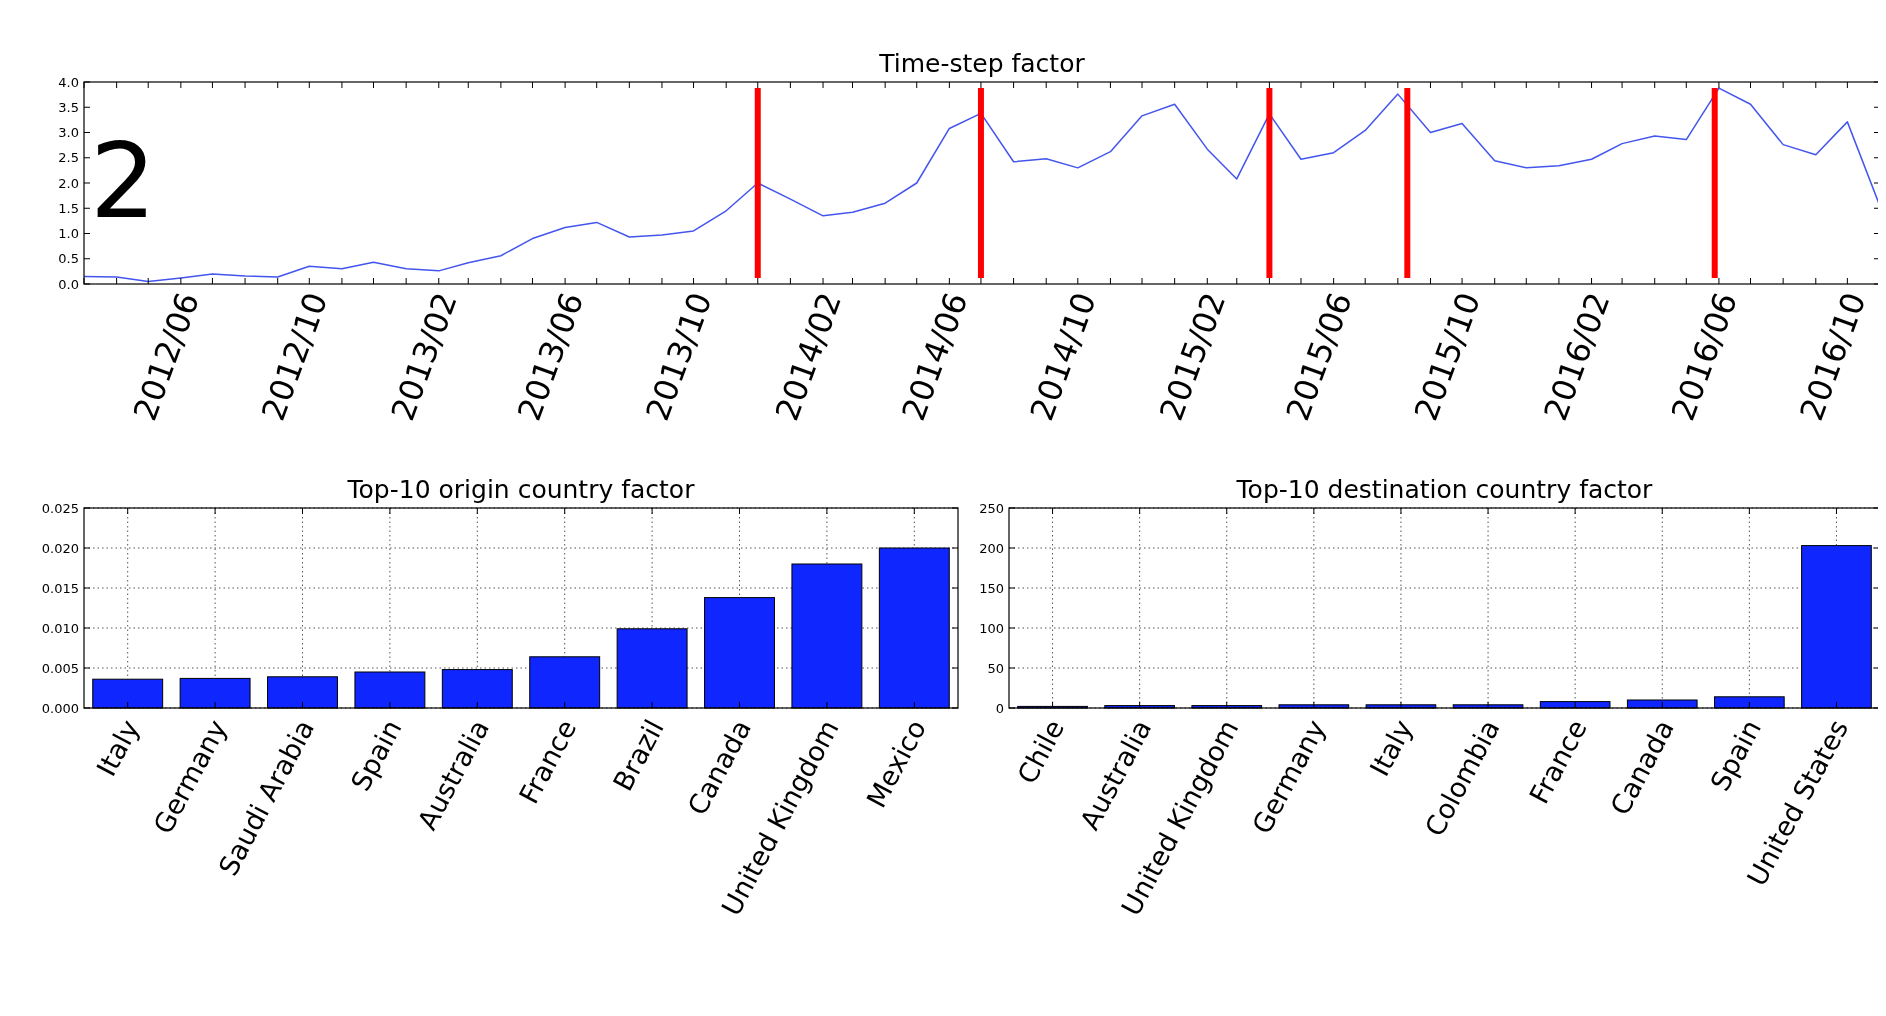 This screenshot has width=1886, height=1016. I want to click on y-tick-label: 4.0, so click(68, 82).